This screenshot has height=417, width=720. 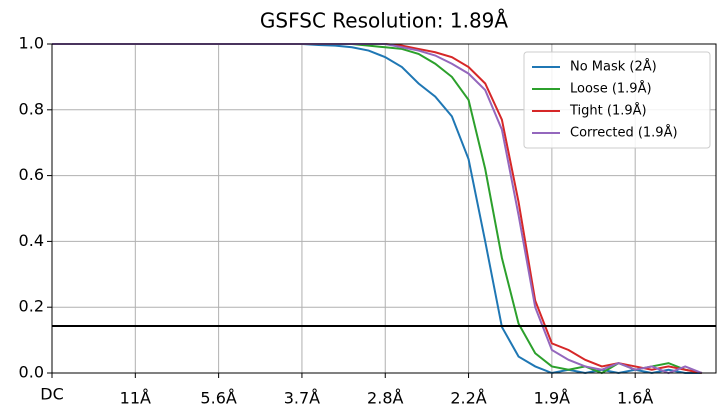 What do you see at coordinates (52, 394) in the screenshot?
I see `x-tick-label: DC` at bounding box center [52, 394].